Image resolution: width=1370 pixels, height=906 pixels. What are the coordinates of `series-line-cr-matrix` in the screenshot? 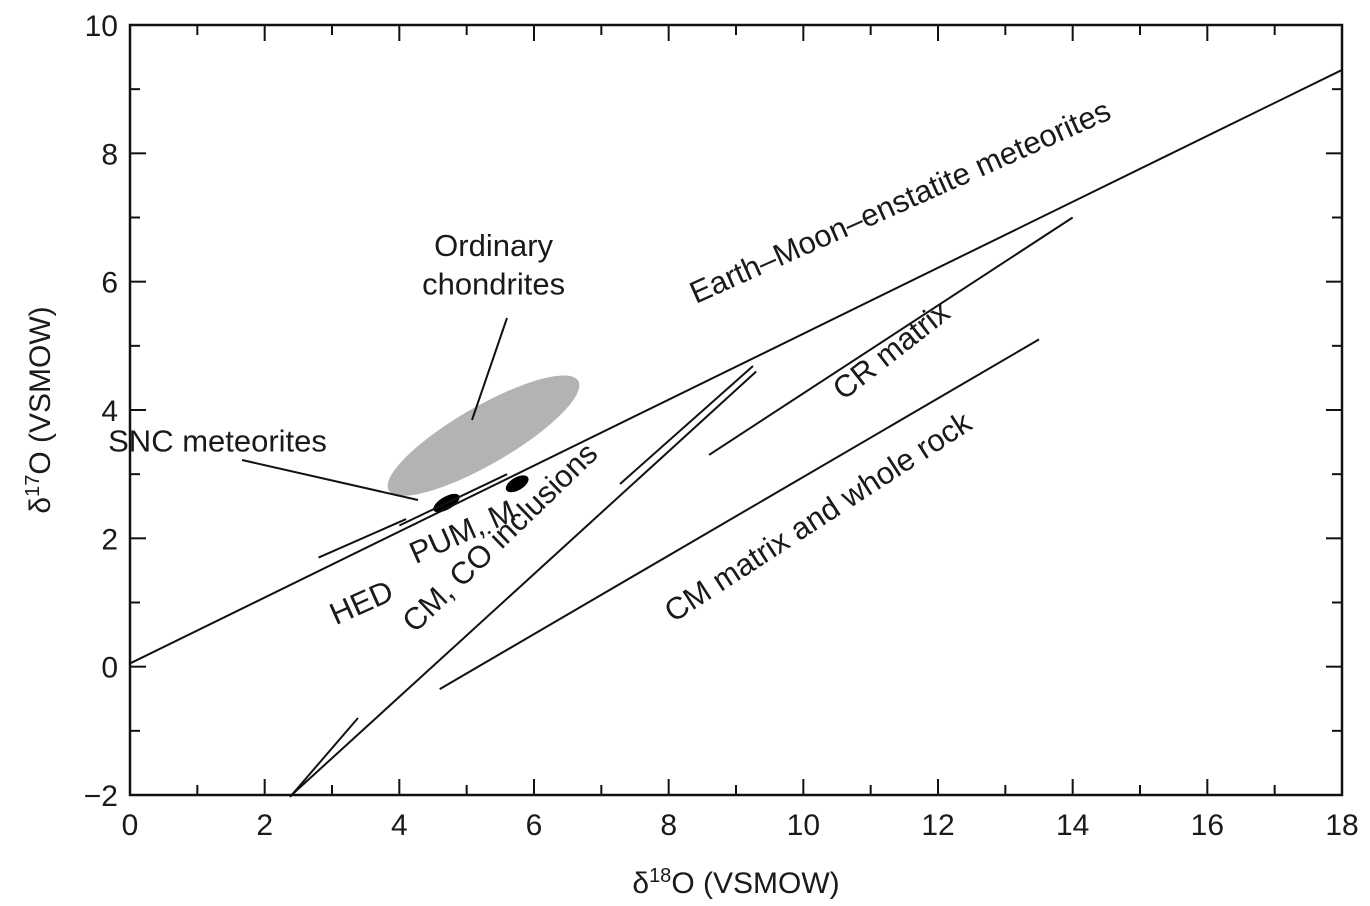 It's located at (891, 336).